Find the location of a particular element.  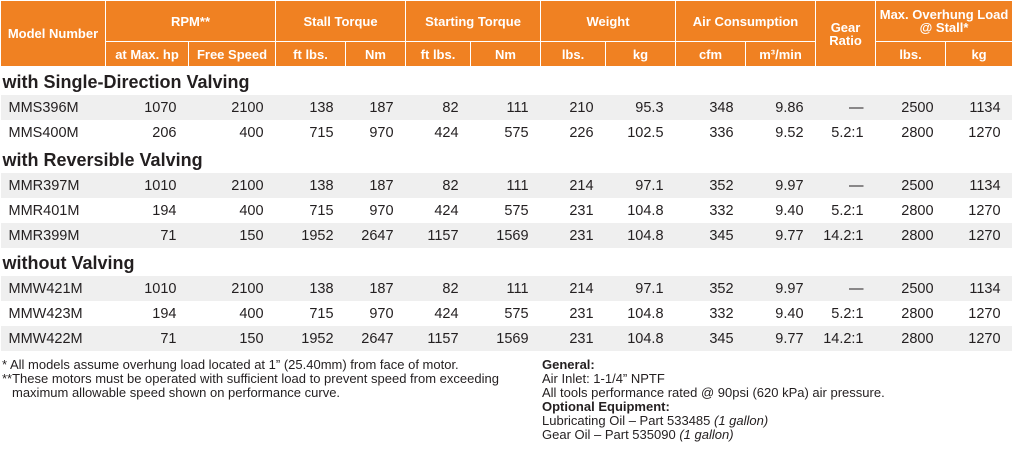

value-cell: 575 is located at coordinates (516, 210).